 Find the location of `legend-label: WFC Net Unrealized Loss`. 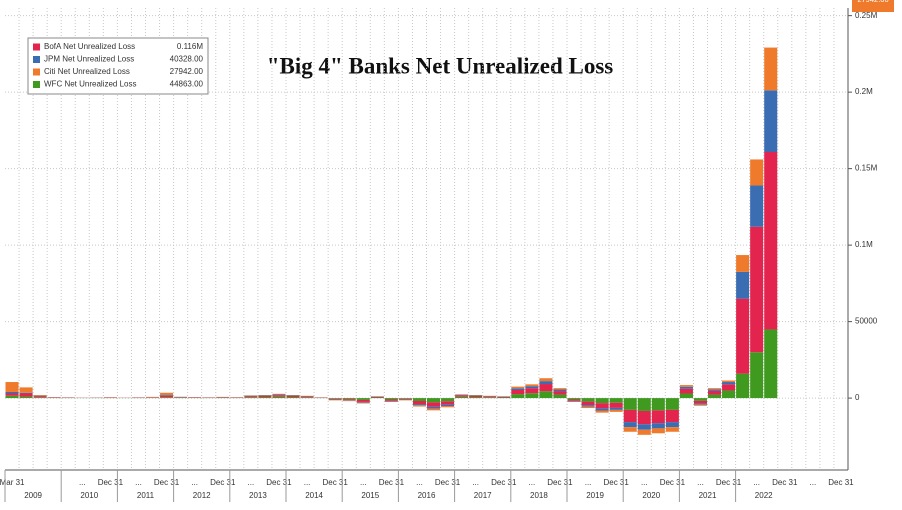

legend-label: WFC Net Unrealized Loss is located at coordinates (90, 84).